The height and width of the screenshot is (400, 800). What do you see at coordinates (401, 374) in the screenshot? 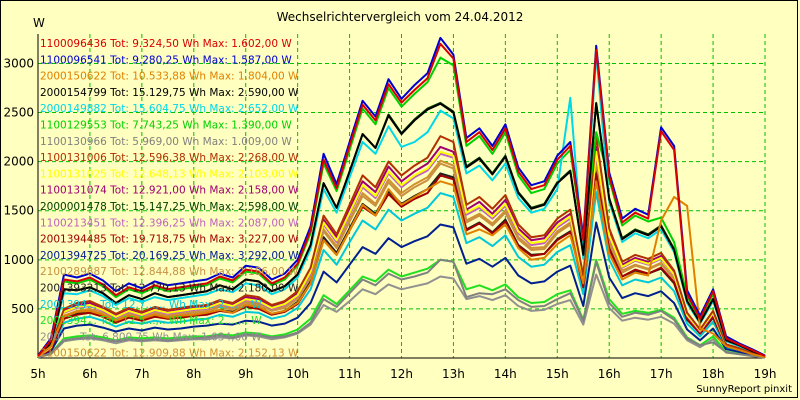
I see `x-tick-label: 12h` at bounding box center [401, 374].